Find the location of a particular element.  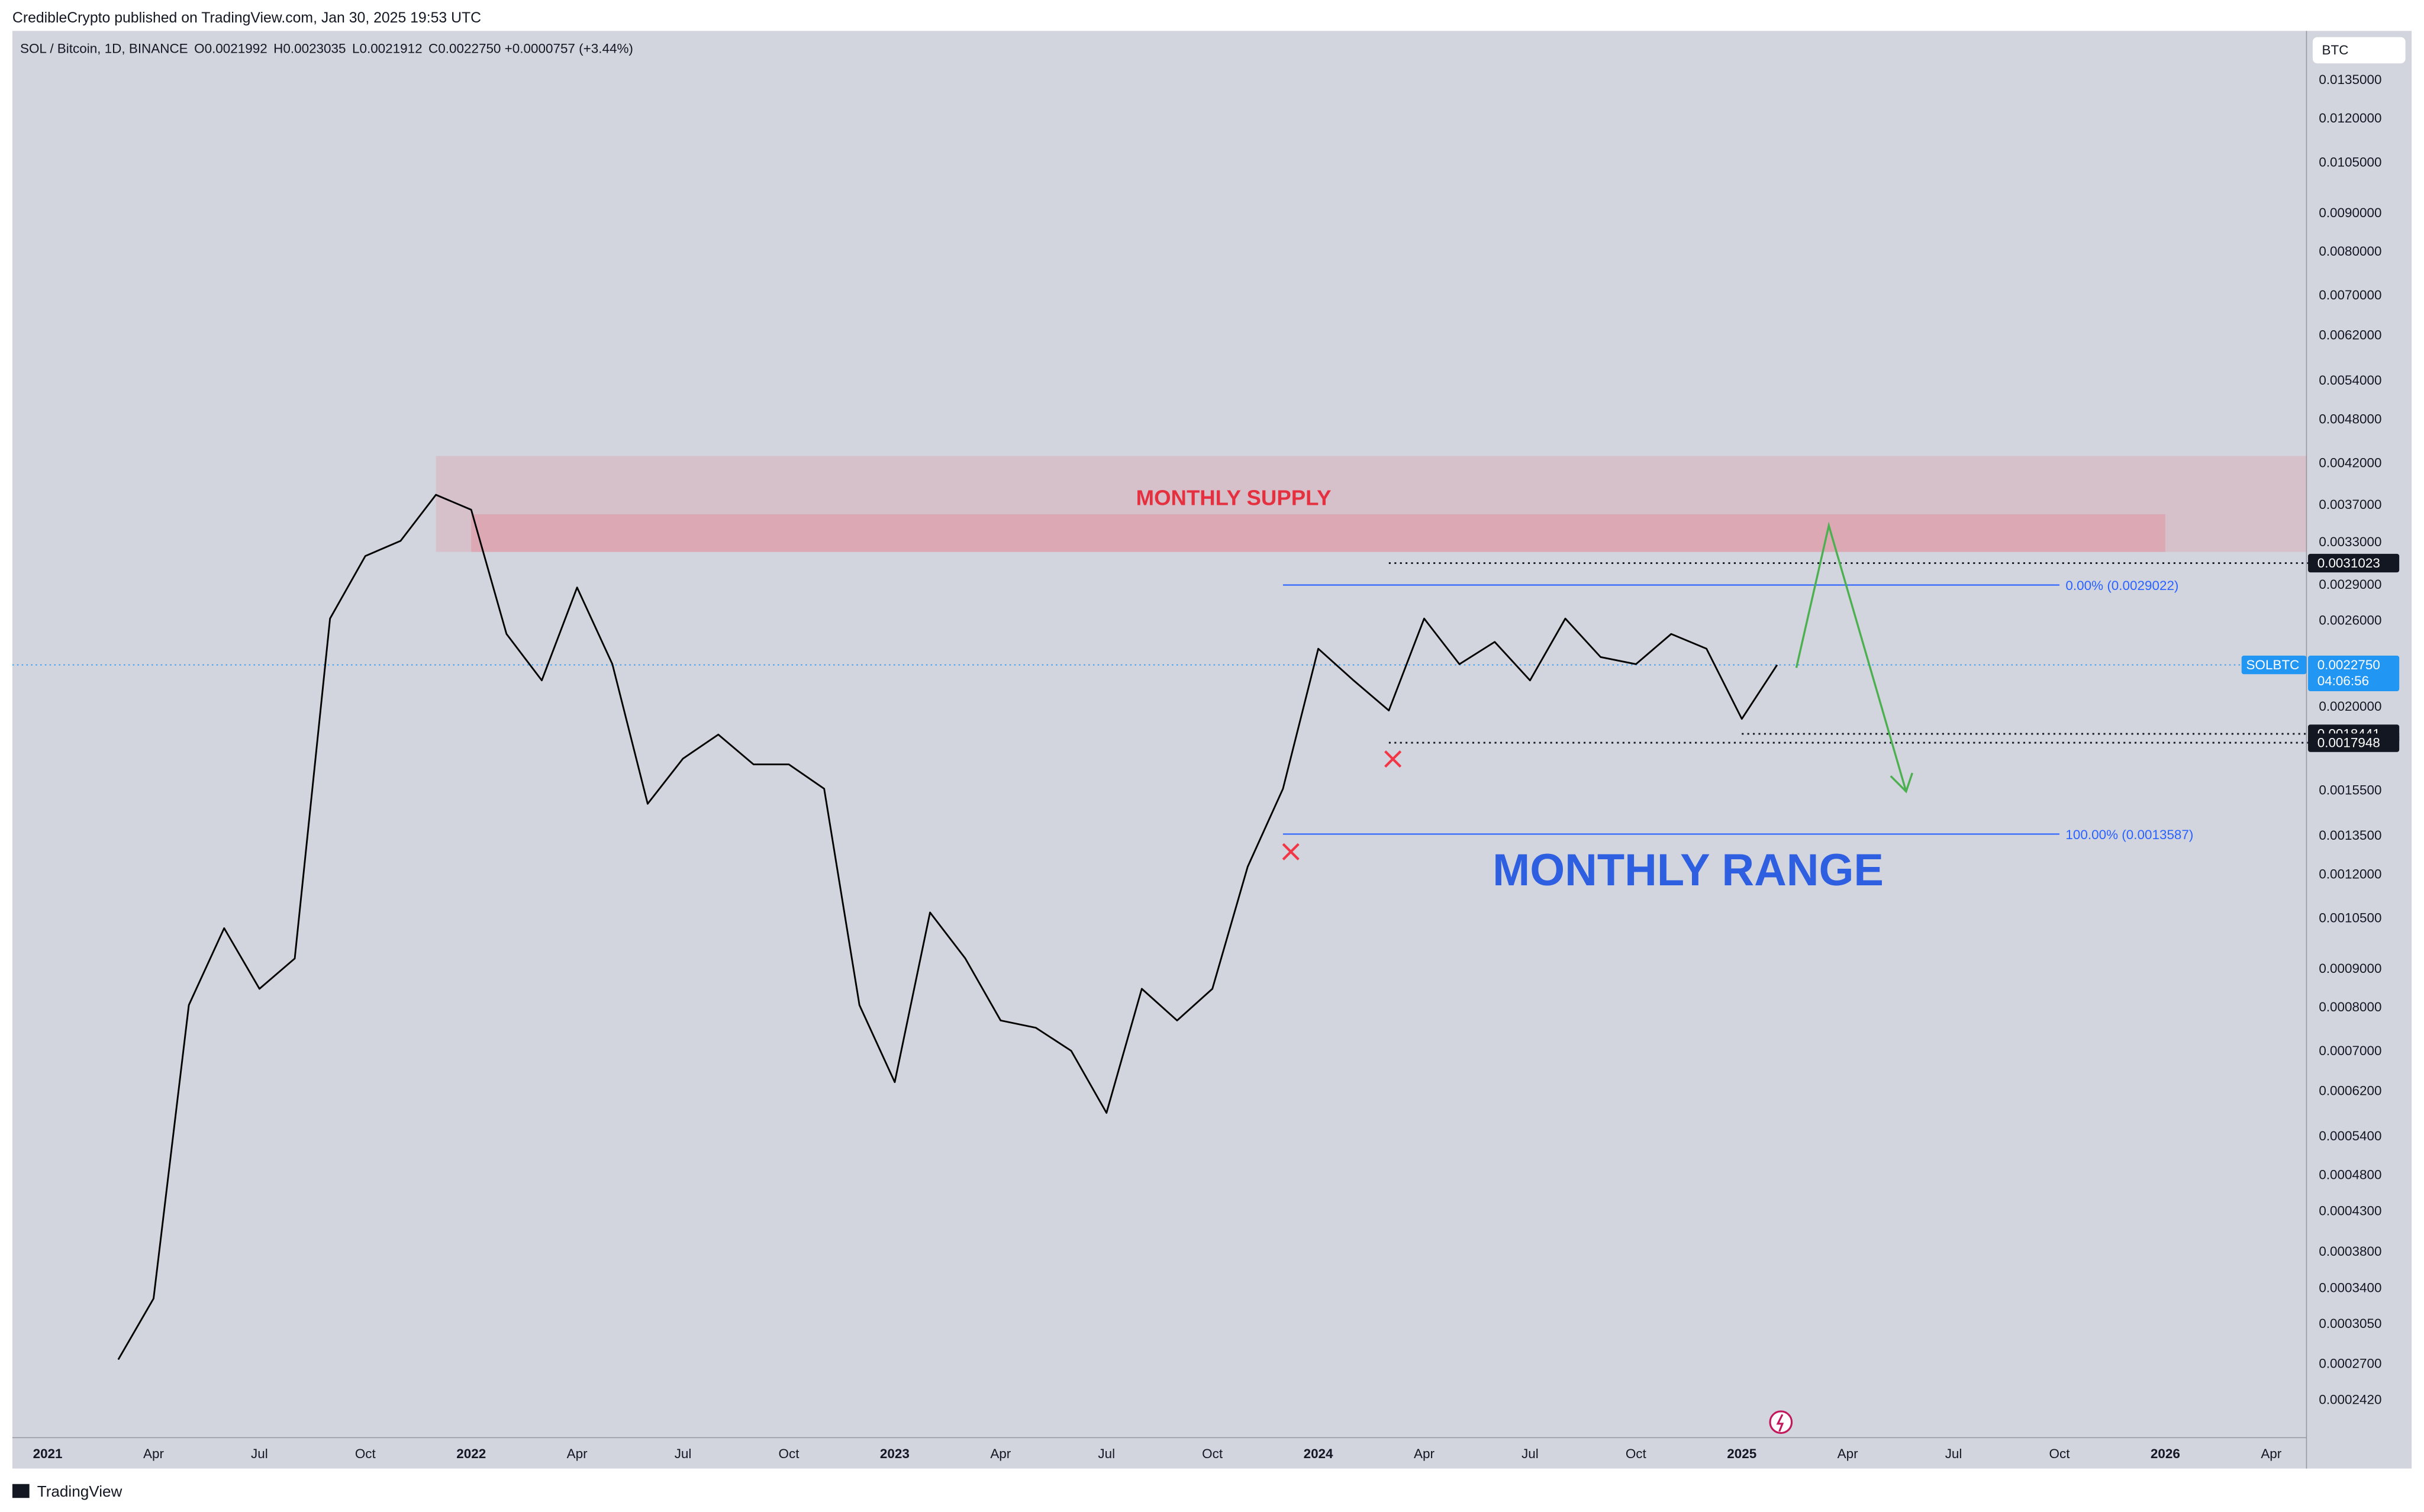

y-tick-label: 0.0006200 is located at coordinates (2350, 1090).